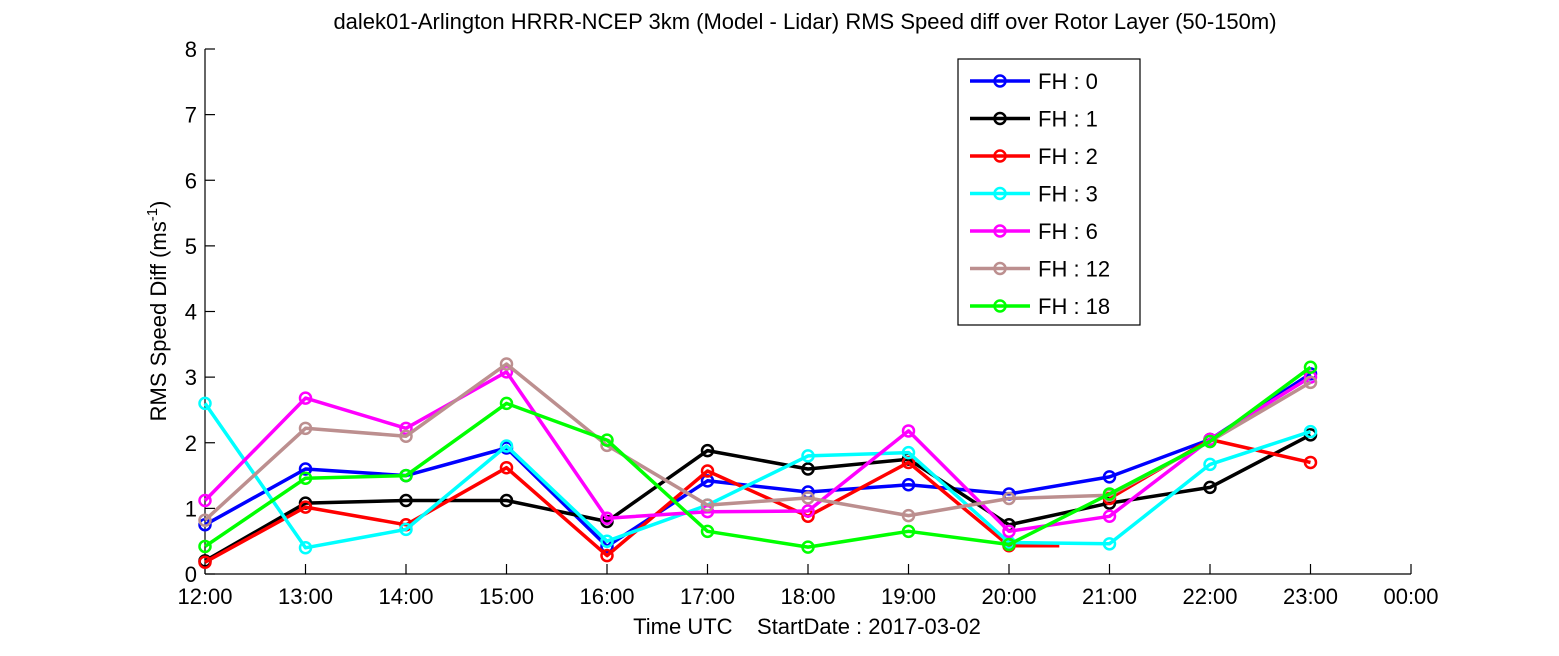  I want to click on legend-label: FH : 2, so click(1068, 156).